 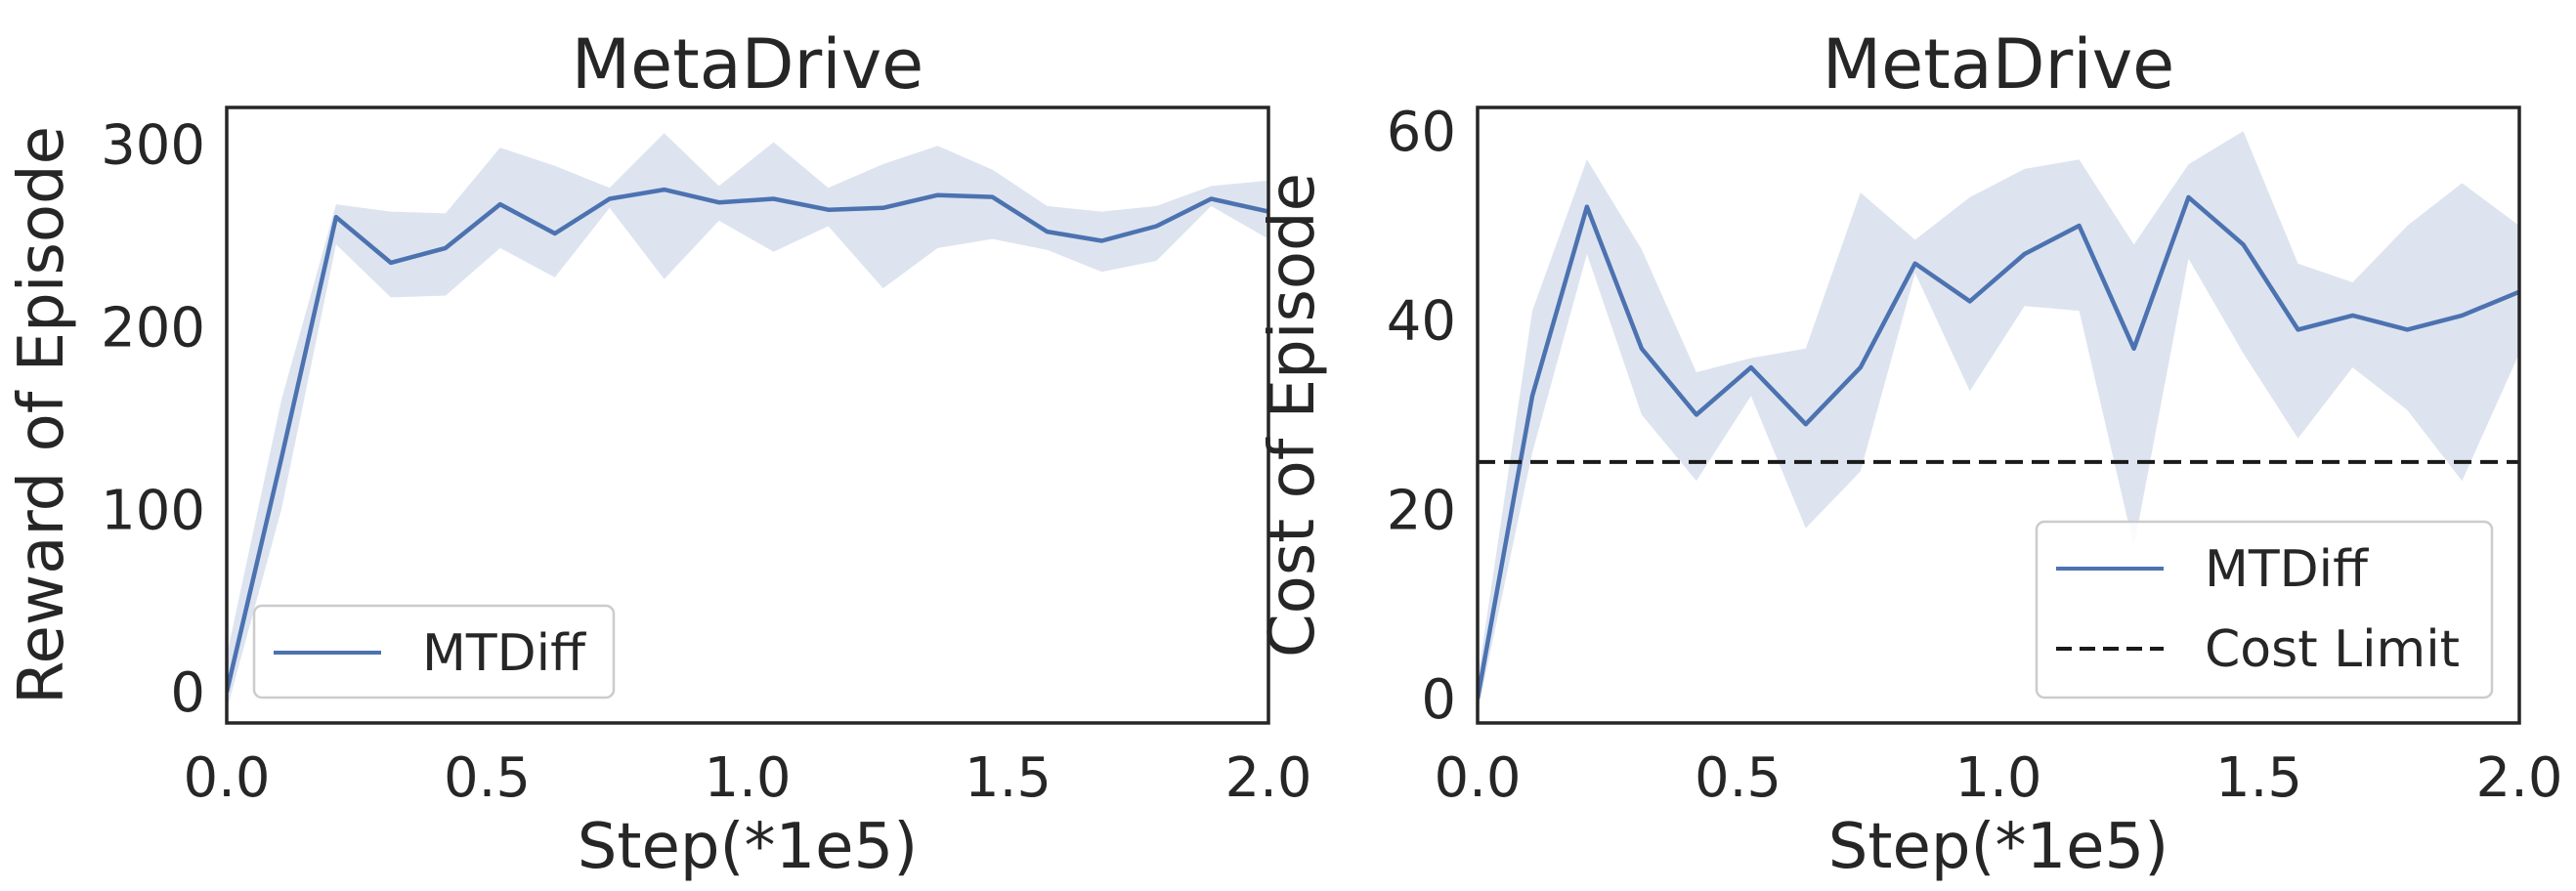 What do you see at coordinates (153, 328) in the screenshot?
I see `y-tick-label: 200` at bounding box center [153, 328].